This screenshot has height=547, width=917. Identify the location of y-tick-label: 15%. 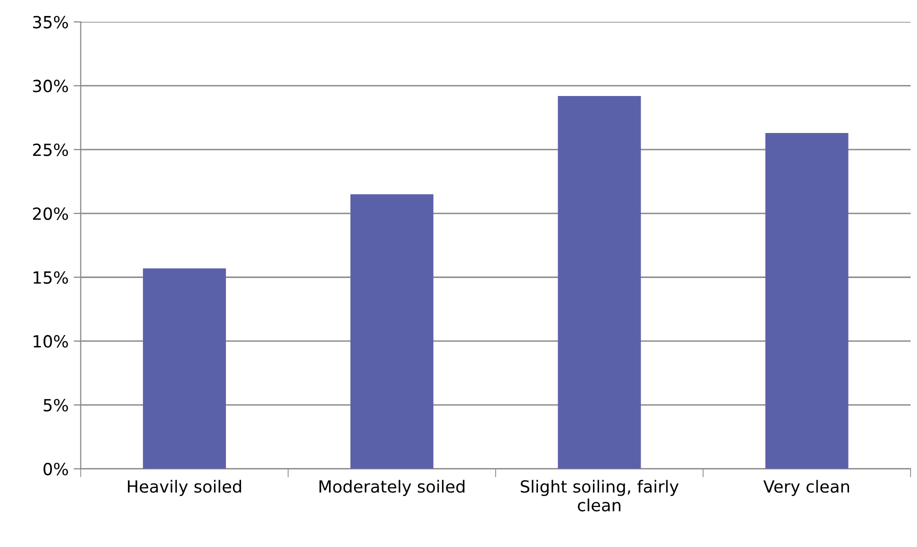
(51, 277).